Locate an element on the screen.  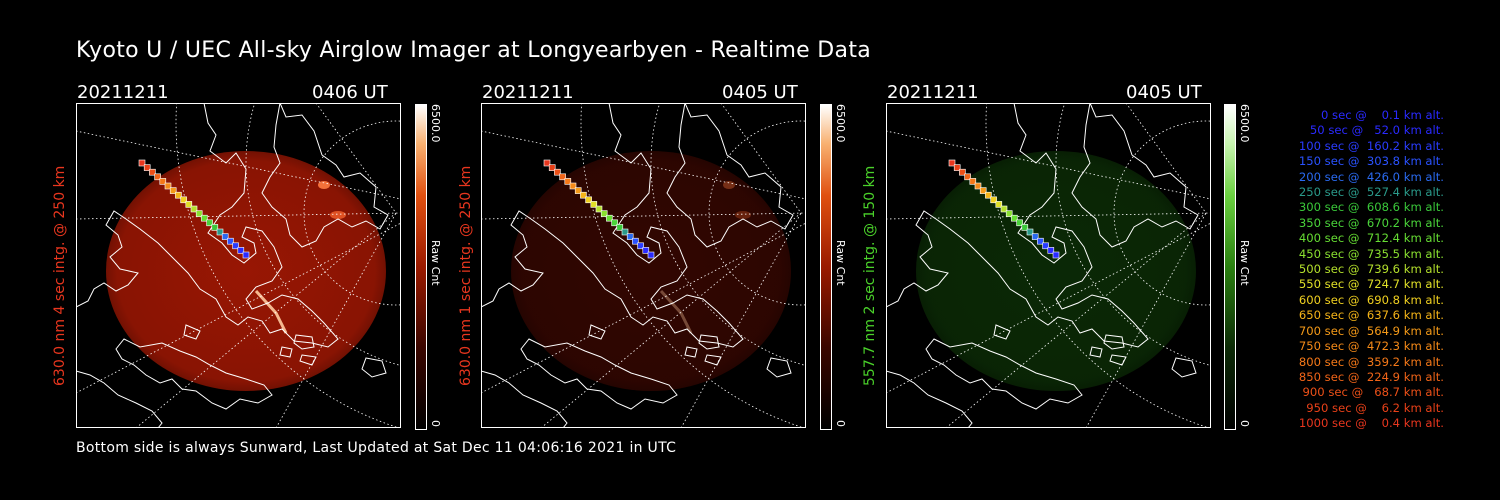
panel-2-allsky-image is located at coordinates (643, 265).